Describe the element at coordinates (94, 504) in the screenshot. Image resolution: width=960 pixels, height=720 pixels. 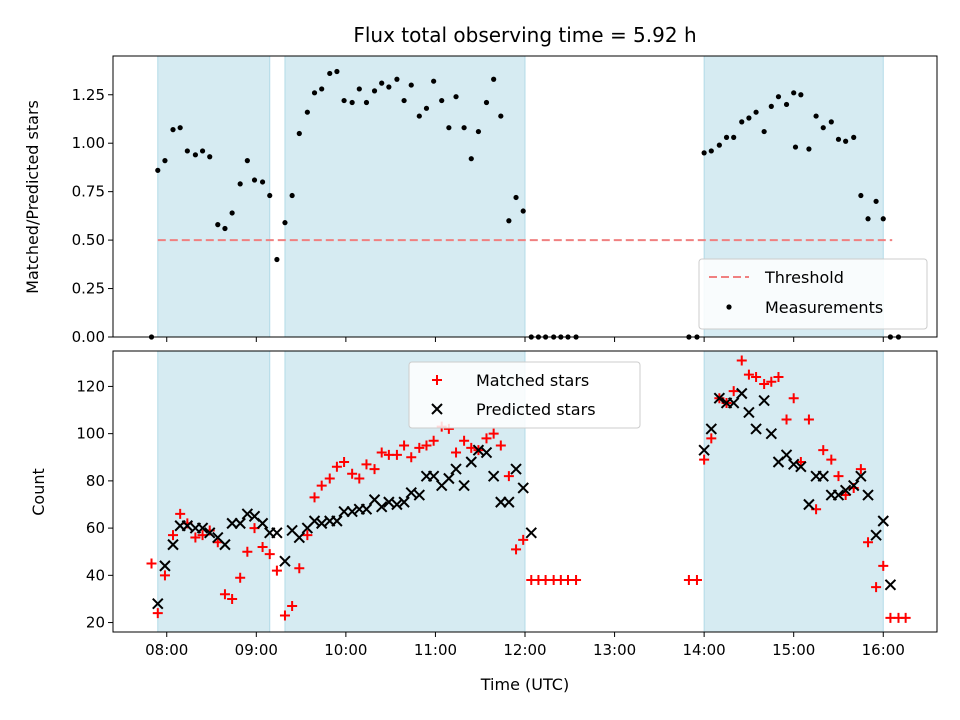
I see `bottom-y-ticks: 20 40 60 80 100 120` at that location.